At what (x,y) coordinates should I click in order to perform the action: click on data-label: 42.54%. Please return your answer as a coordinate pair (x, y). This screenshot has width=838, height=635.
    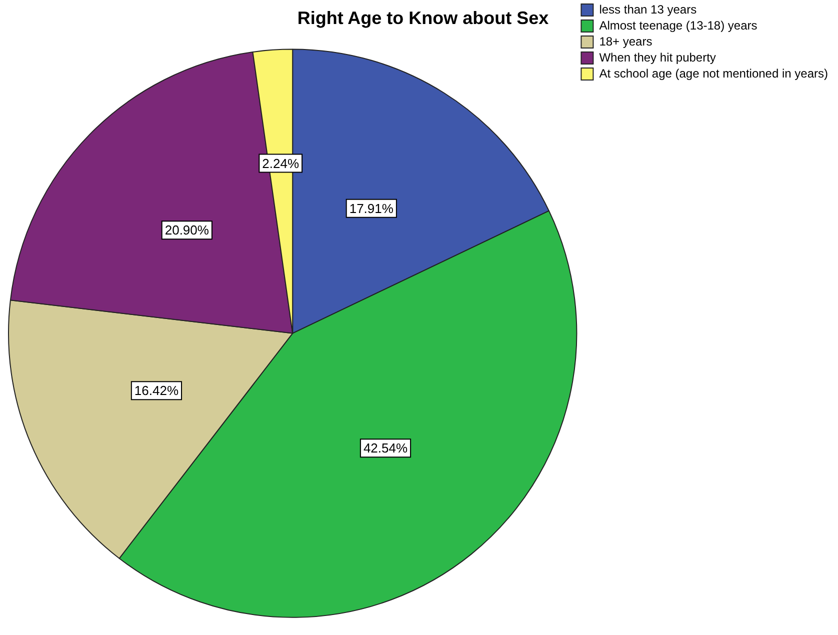
    Looking at the image, I should click on (385, 448).